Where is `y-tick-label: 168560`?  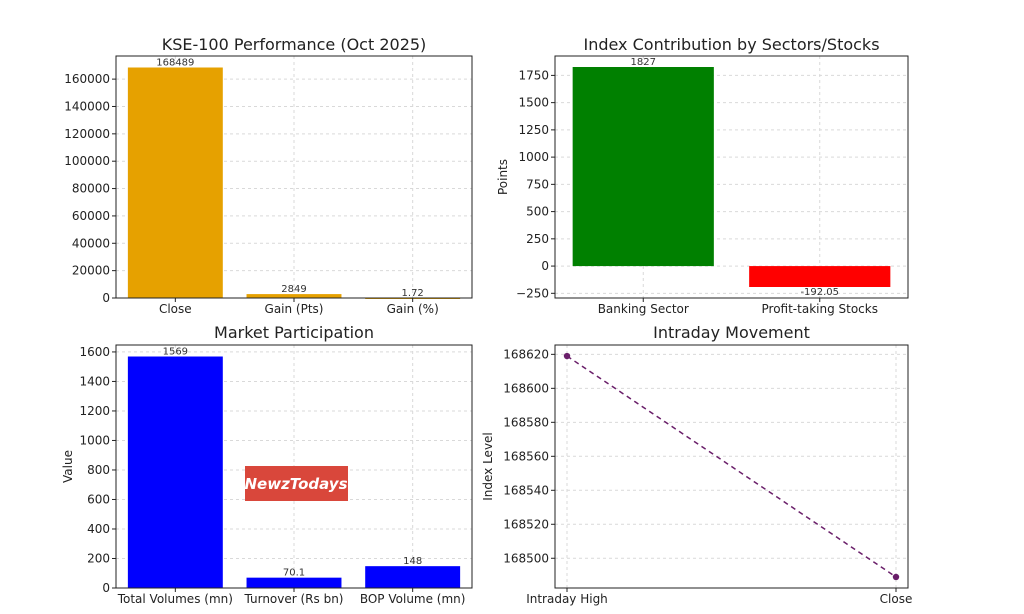
y-tick-label: 168560 is located at coordinates (526, 456).